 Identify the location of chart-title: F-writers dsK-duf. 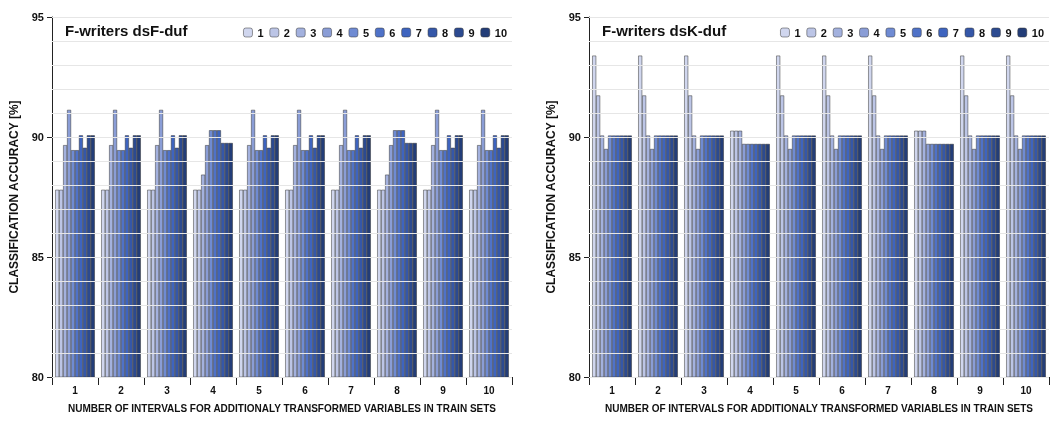
(665, 30).